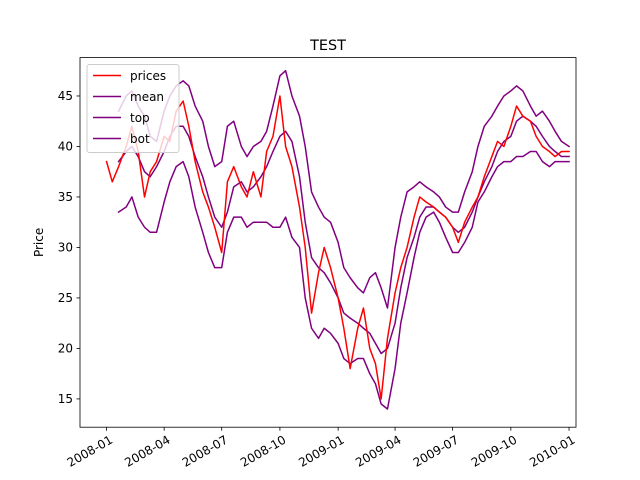  I want to click on chart-title: TEST, so click(327, 46).